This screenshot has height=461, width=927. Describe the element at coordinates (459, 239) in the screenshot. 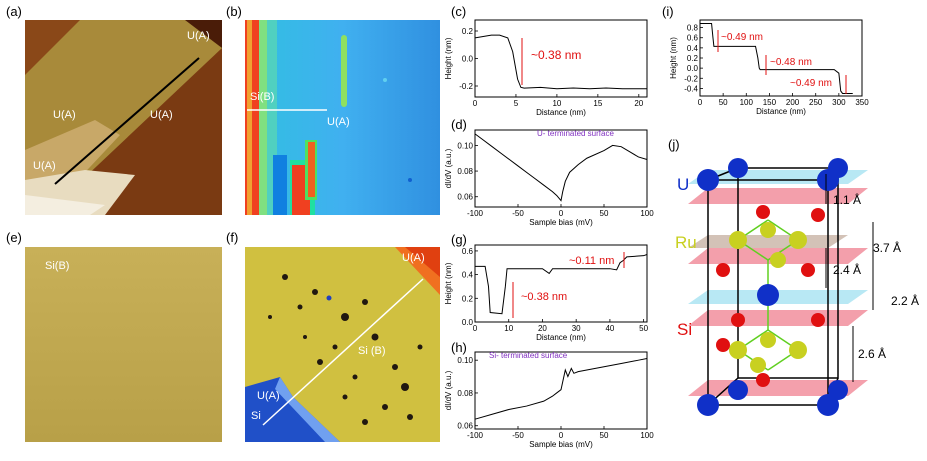

I see `panel-label-g: (g)` at that location.